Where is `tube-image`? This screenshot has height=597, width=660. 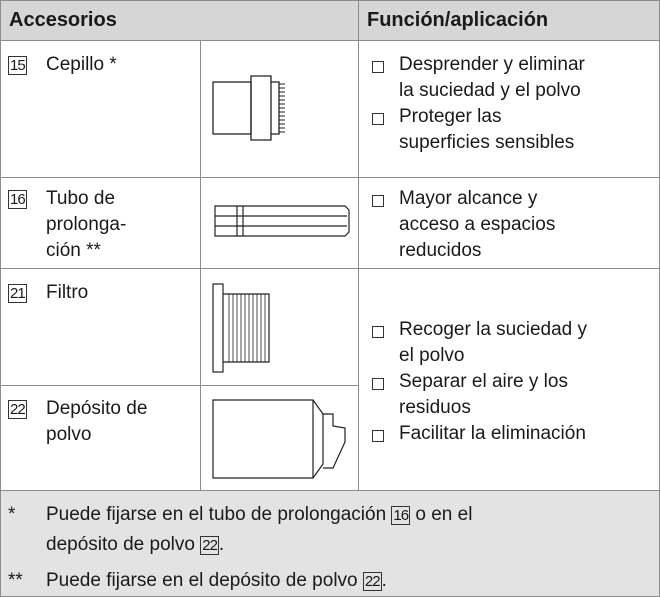
tube-image is located at coordinates (282, 221).